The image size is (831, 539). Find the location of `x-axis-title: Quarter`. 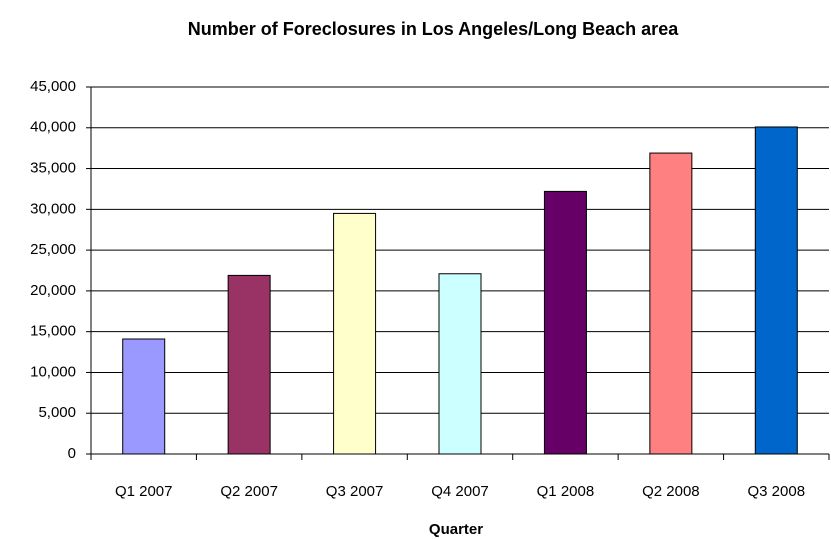

x-axis-title: Quarter is located at coordinates (456, 529).